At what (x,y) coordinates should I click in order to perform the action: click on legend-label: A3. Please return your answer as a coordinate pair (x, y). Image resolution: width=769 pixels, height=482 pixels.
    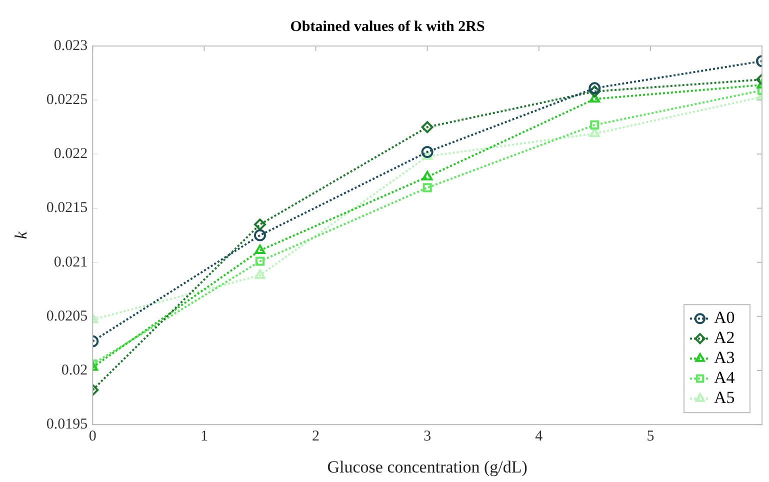
    Looking at the image, I should click on (724, 358).